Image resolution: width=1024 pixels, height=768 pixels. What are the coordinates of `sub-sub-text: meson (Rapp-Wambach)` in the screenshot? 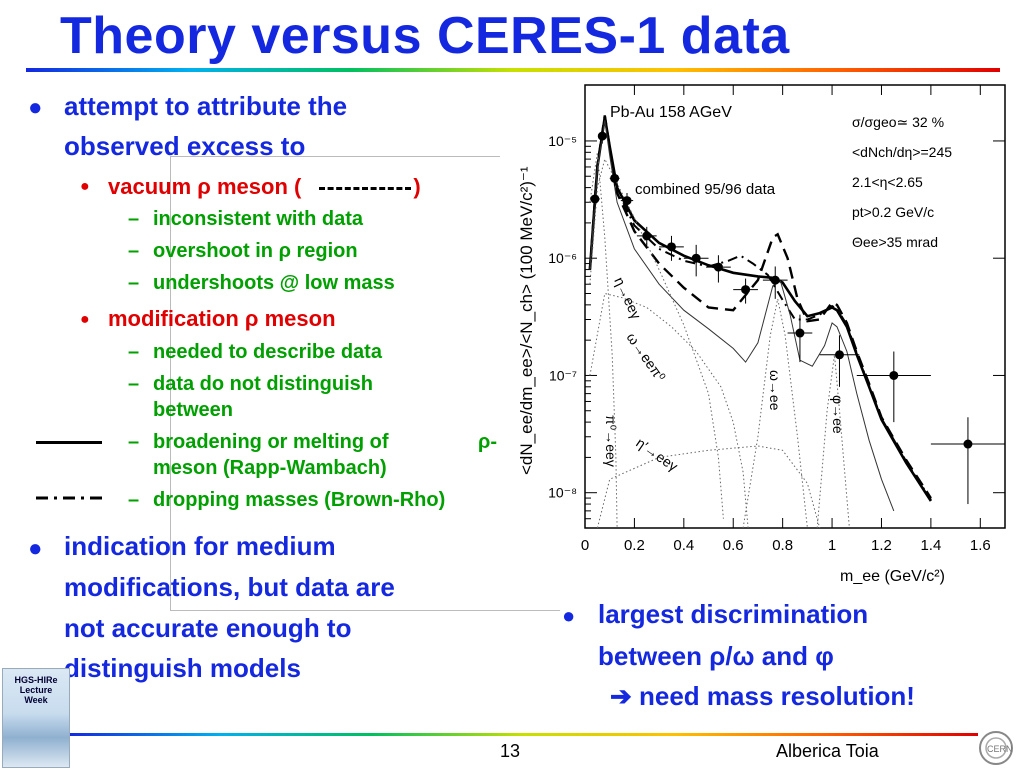 It's located at (270, 468).